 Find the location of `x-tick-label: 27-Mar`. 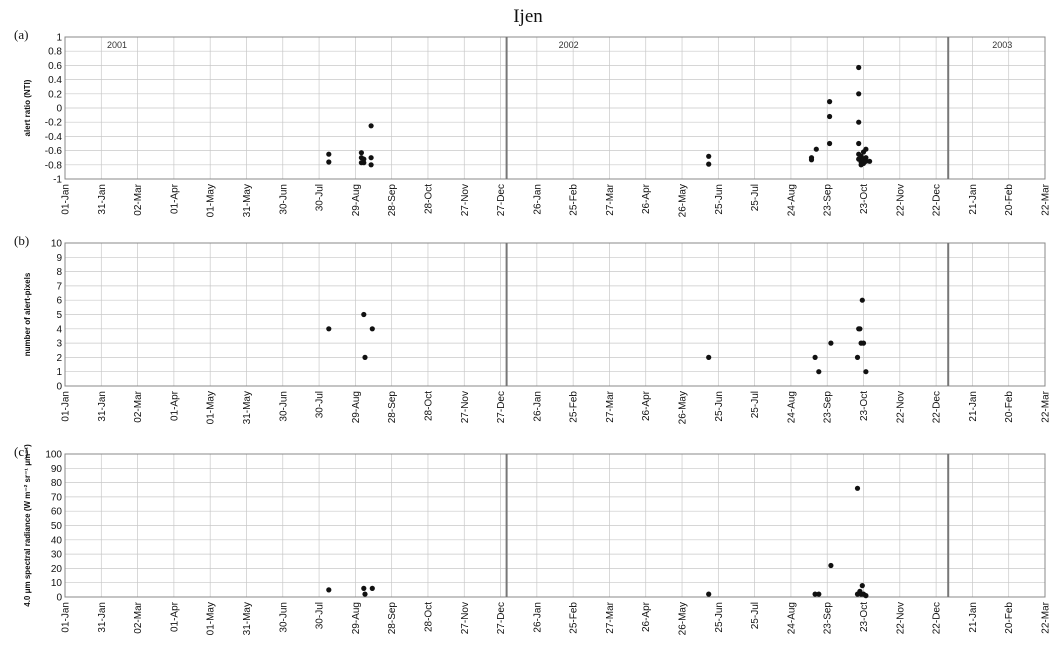

x-tick-label: 27-Mar is located at coordinates (610, 199).